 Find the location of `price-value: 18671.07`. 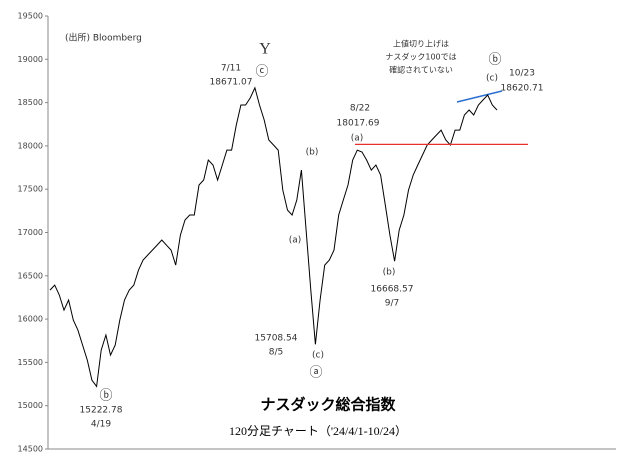

price-value: 18671.07 is located at coordinates (231, 83).